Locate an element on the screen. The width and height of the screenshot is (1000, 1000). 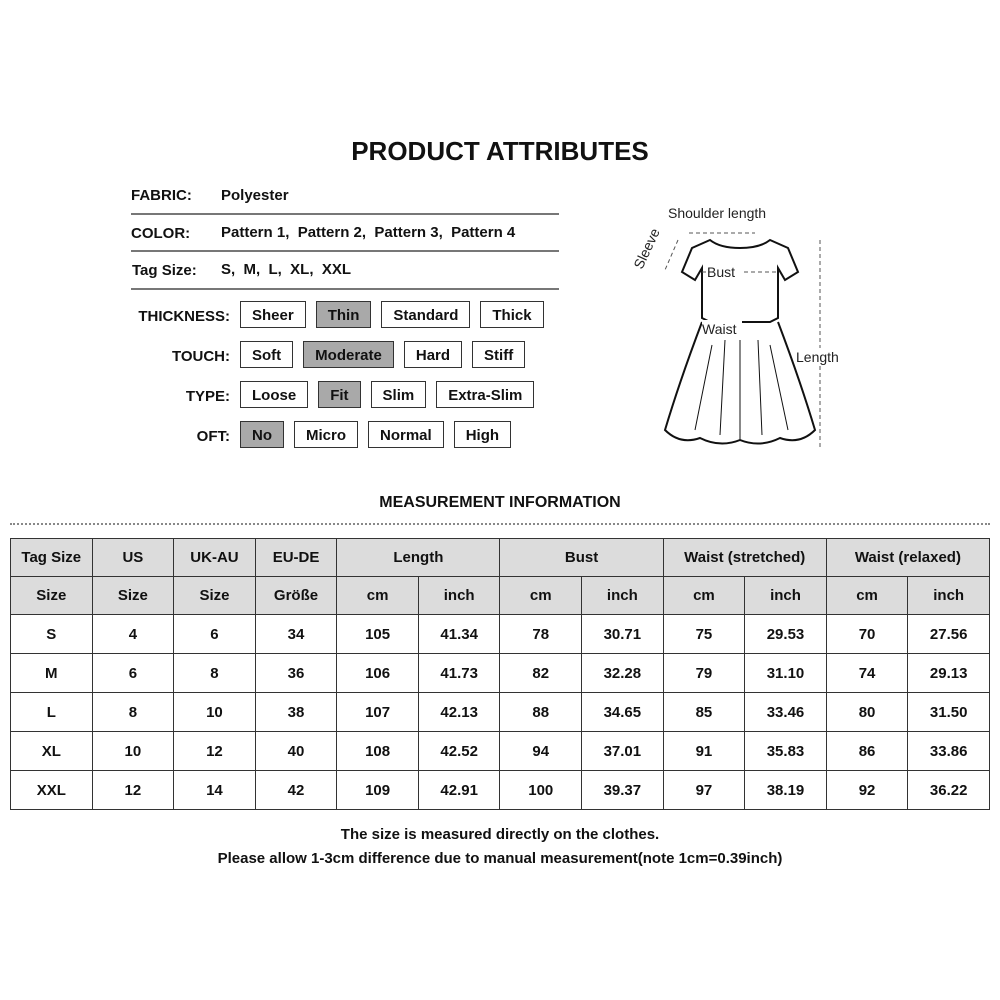
option-micro: Micro is located at coordinates (326, 434).